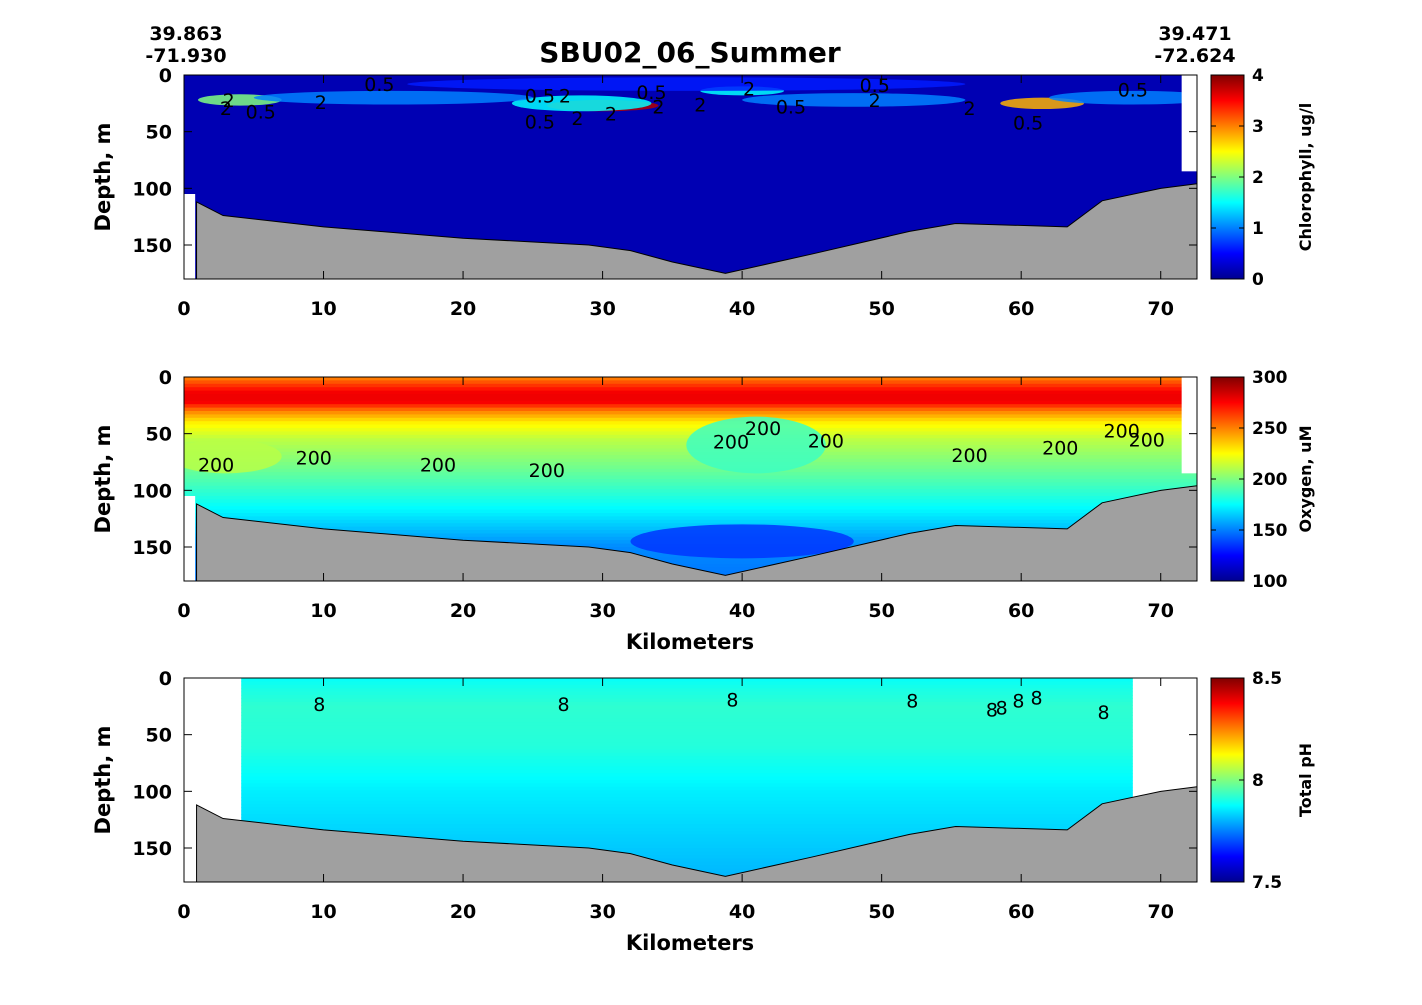  Describe the element at coordinates (602, 611) in the screenshot. I see `x-tick-label: 30` at that location.